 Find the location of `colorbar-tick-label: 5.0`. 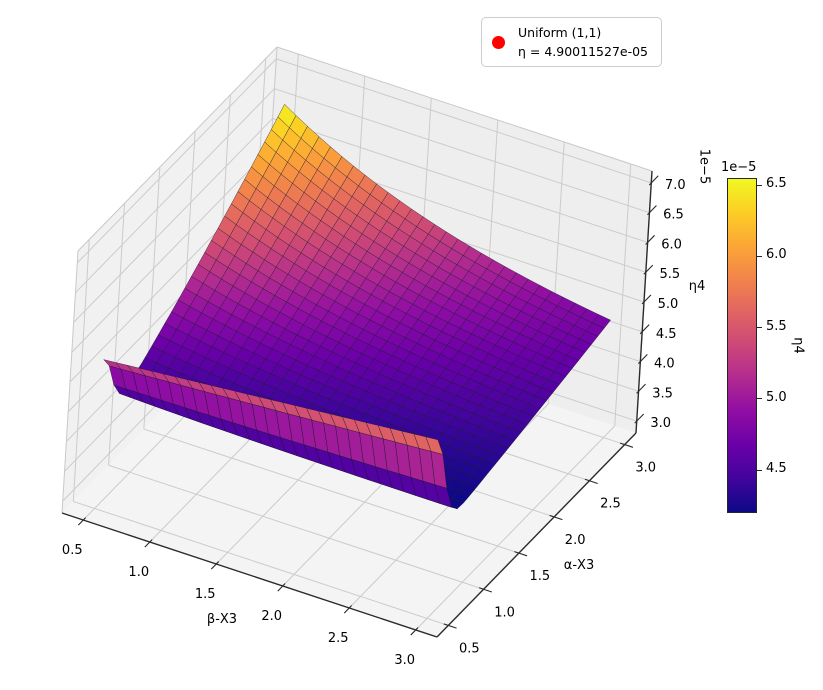

colorbar-tick-label: 5.0 is located at coordinates (776, 397).